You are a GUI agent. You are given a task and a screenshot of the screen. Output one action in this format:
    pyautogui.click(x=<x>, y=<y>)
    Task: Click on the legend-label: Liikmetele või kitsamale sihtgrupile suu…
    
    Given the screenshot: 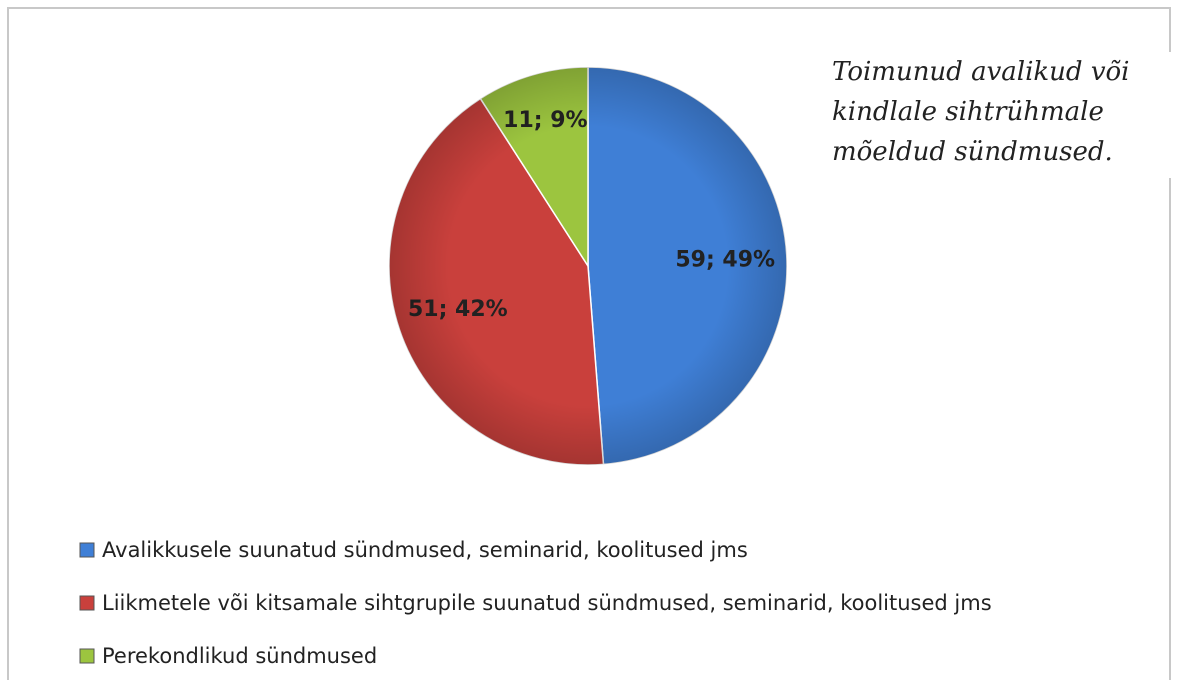 What is the action you would take?
    pyautogui.click(x=547, y=603)
    